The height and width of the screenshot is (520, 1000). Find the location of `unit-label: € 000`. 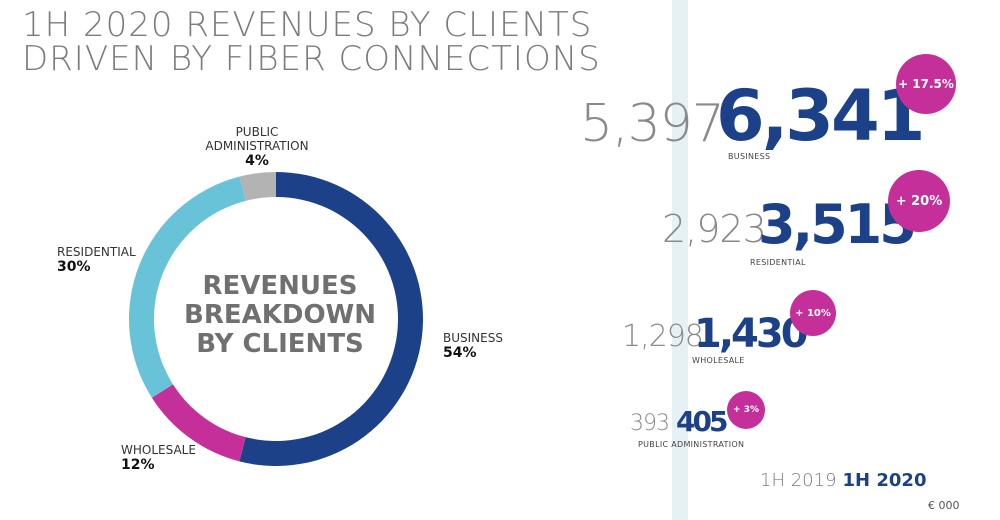

unit-label: € 000 is located at coordinates (944, 505).